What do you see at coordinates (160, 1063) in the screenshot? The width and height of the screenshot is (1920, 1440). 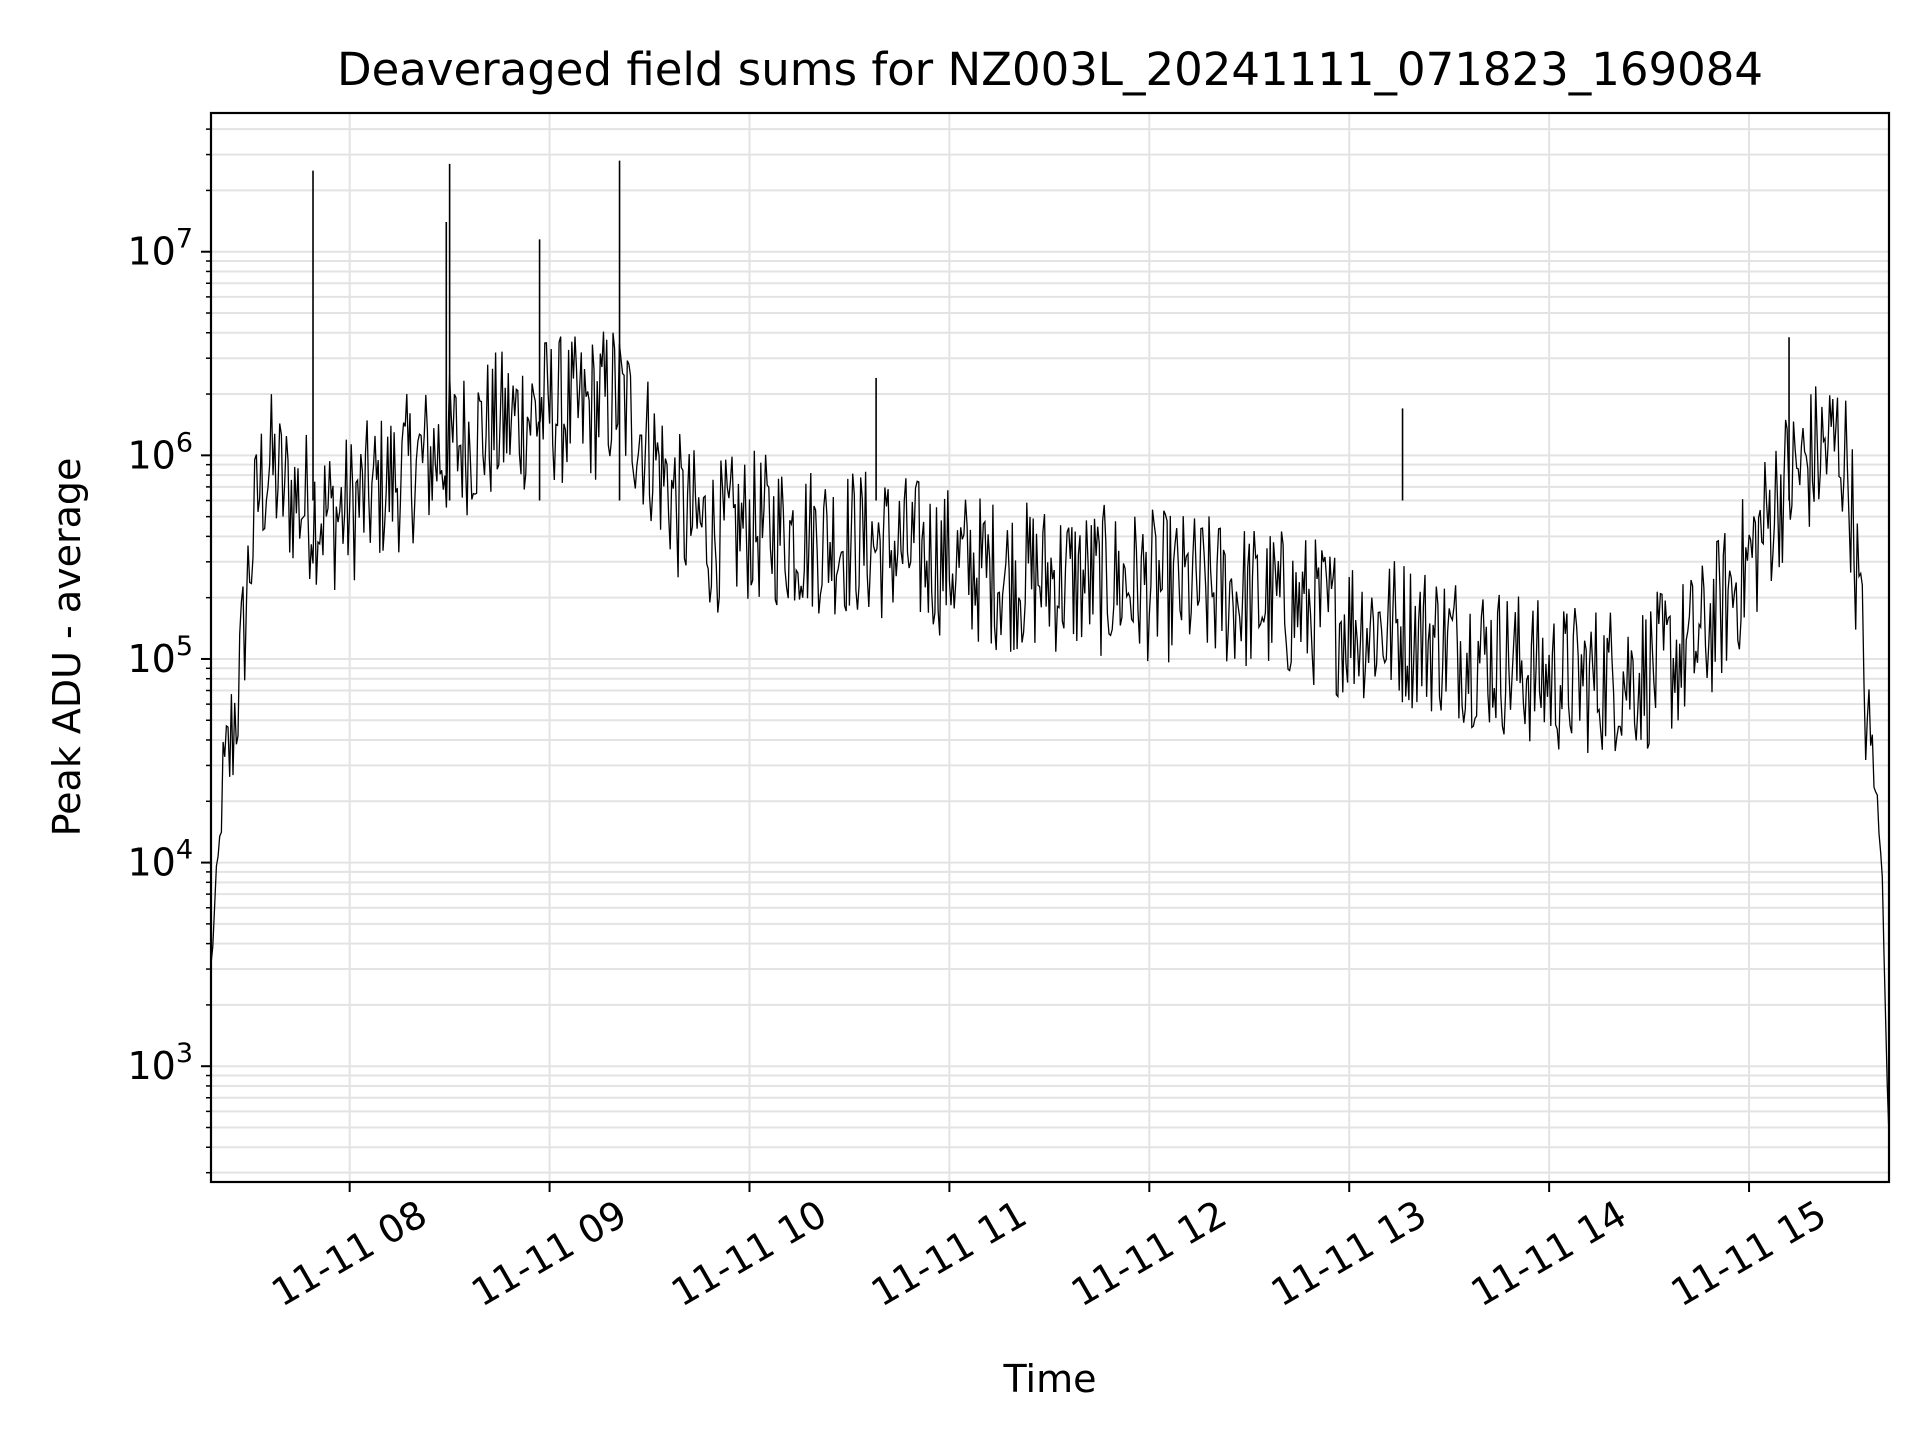 I see `y-tick-label: 103` at bounding box center [160, 1063].